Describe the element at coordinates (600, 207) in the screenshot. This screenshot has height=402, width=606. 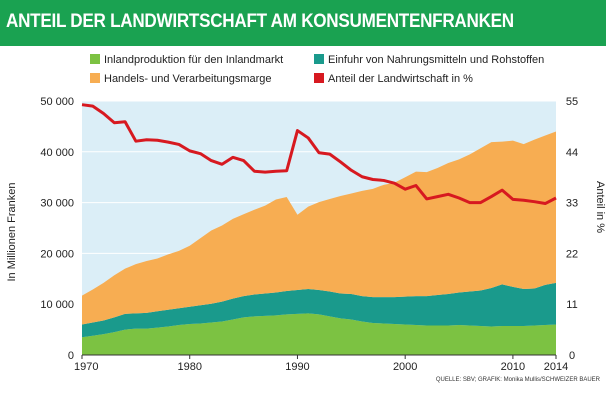
I see `y2-axis-label: Anteil in %` at that location.